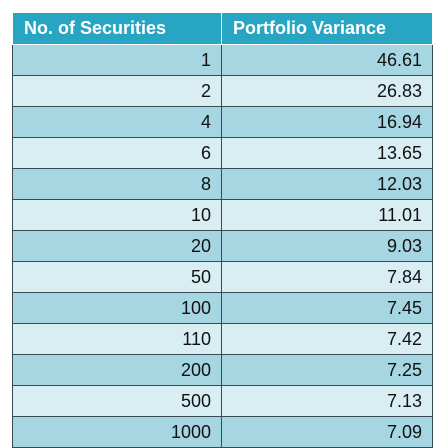 The width and height of the screenshot is (444, 448). I want to click on cell-securities: 50, so click(117, 277).